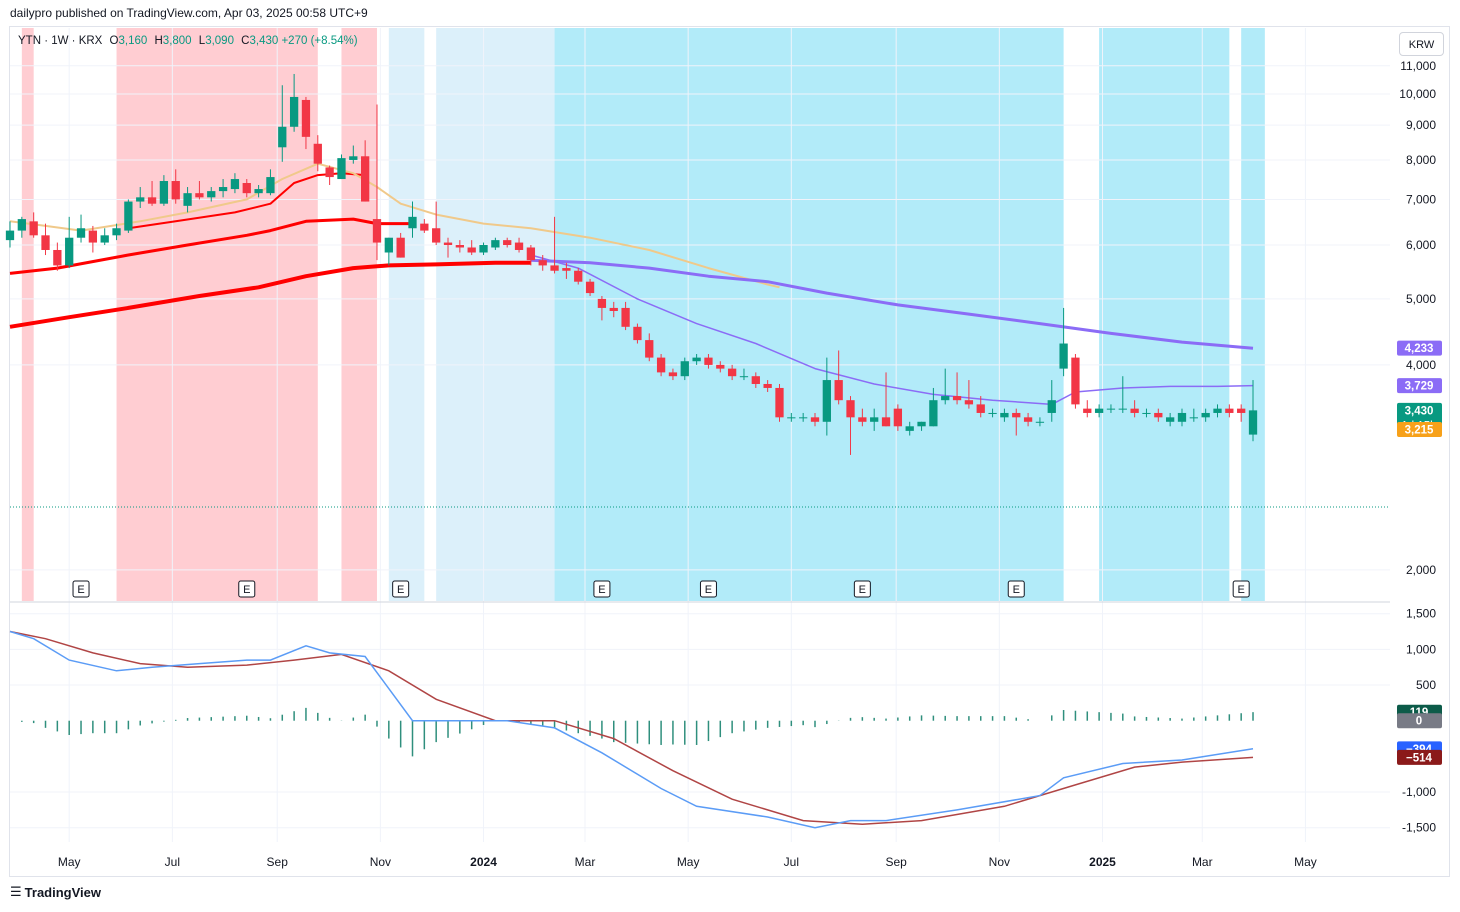  I want to click on y-tick-label: 11,000, so click(1418, 66).